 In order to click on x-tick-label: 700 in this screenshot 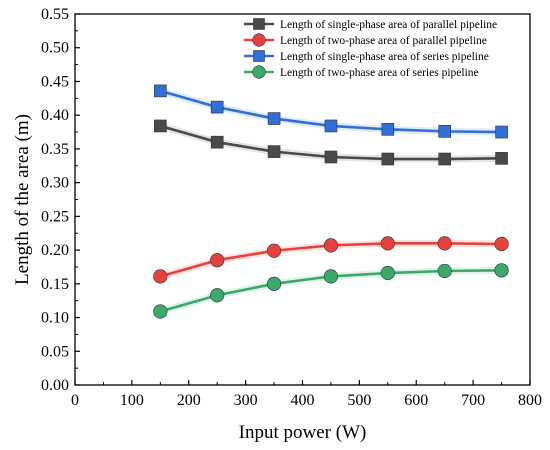, I will do `click(473, 400)`.